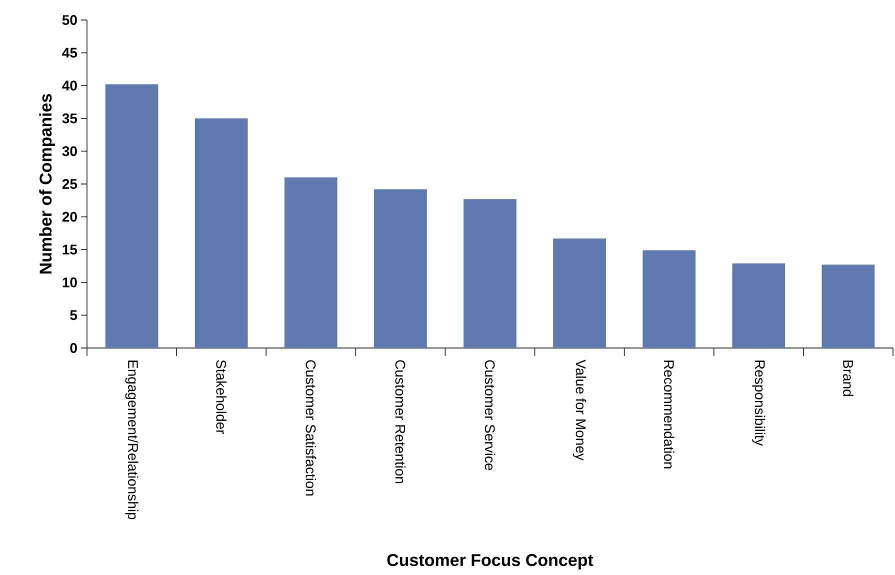  Describe the element at coordinates (69, 217) in the screenshot. I see `y-tick-label: 20` at that location.